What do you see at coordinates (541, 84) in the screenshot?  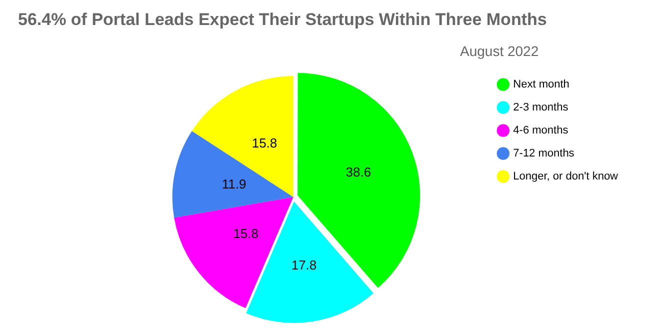 I see `legend-label: Next month` at bounding box center [541, 84].